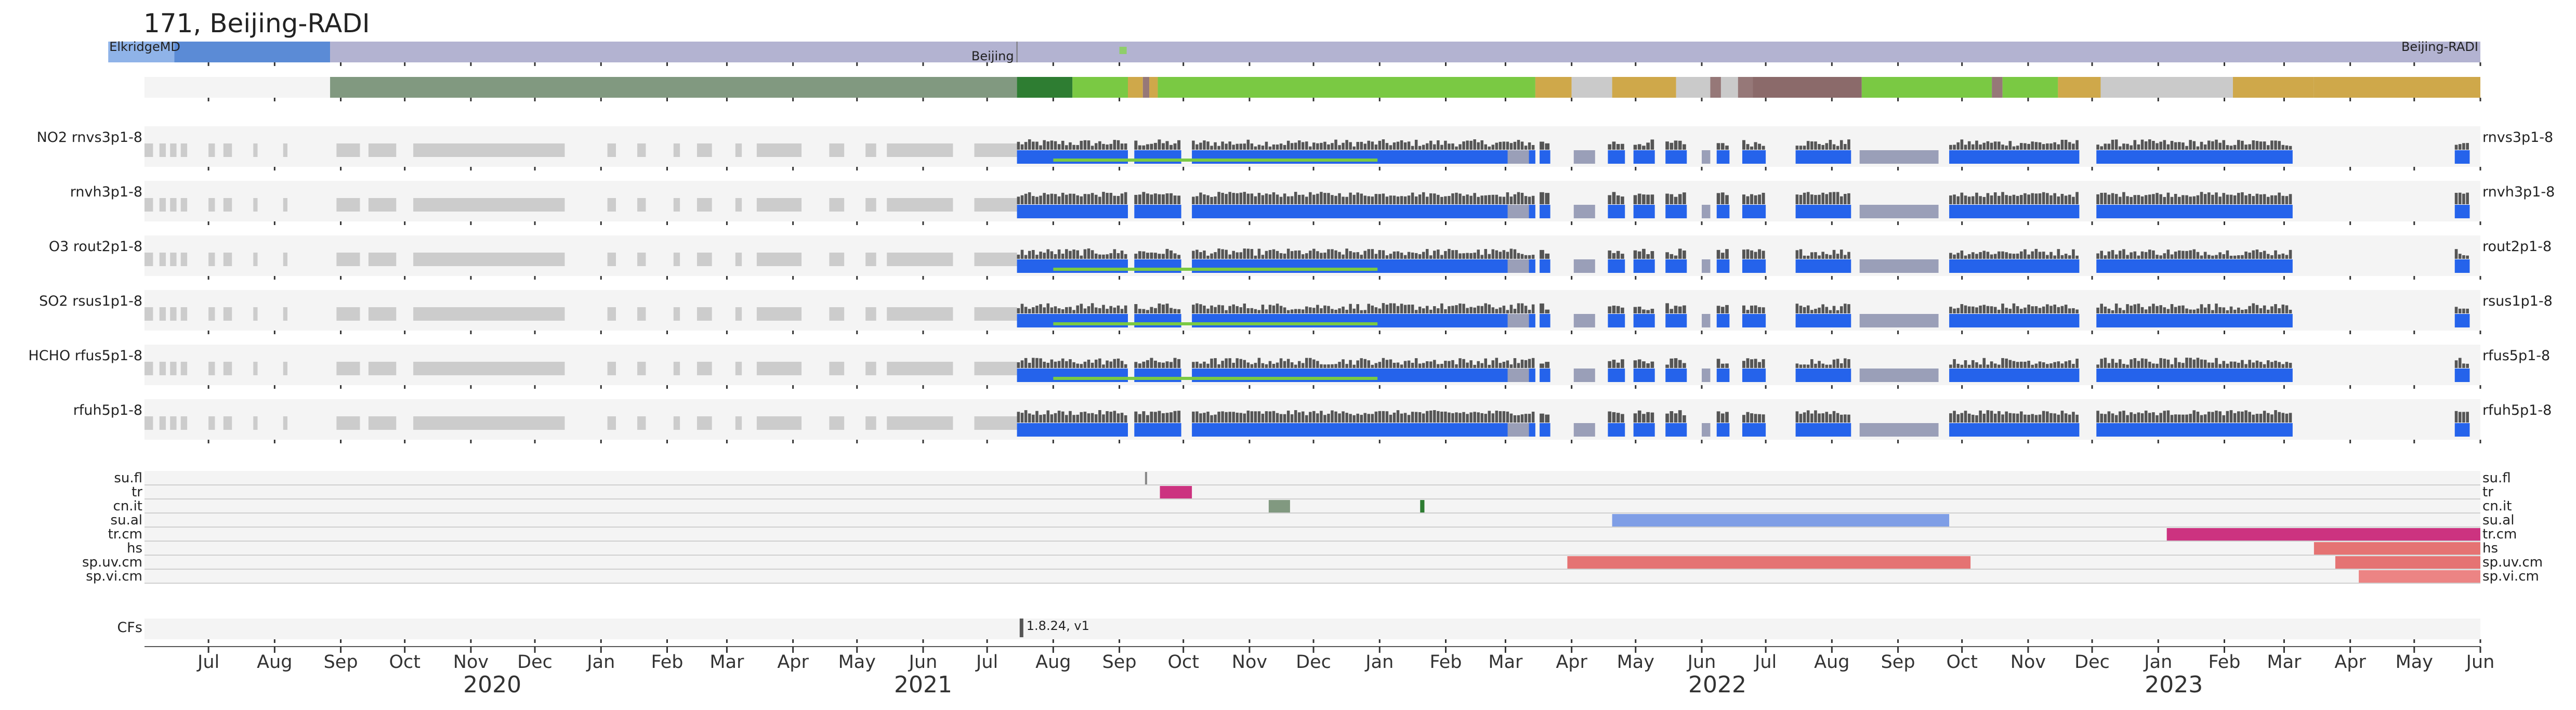  What do you see at coordinates (857, 662) in the screenshot?
I see `x-tick-label-10: May` at bounding box center [857, 662].